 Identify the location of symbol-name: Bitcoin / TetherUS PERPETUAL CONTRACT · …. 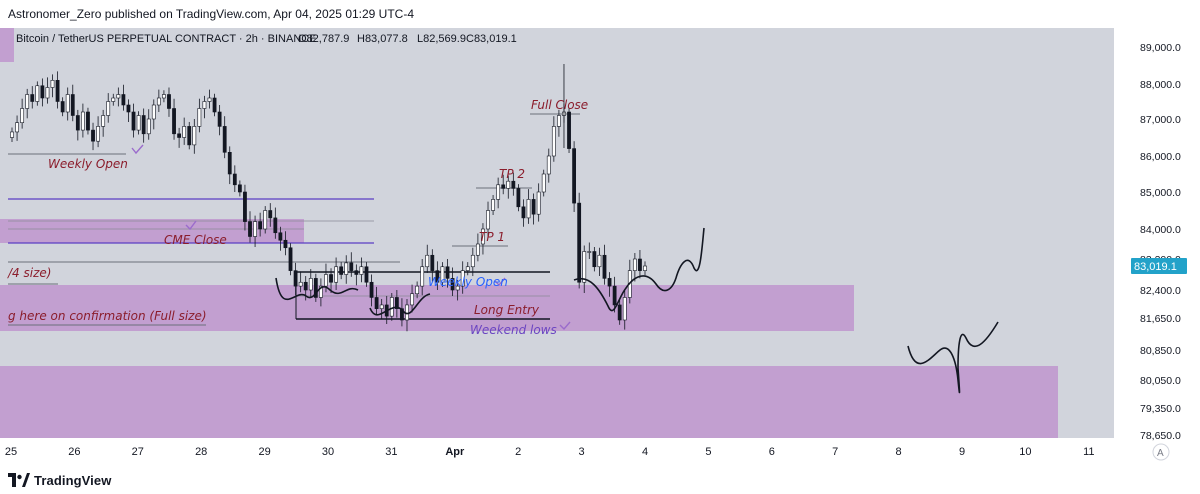
(166, 39).